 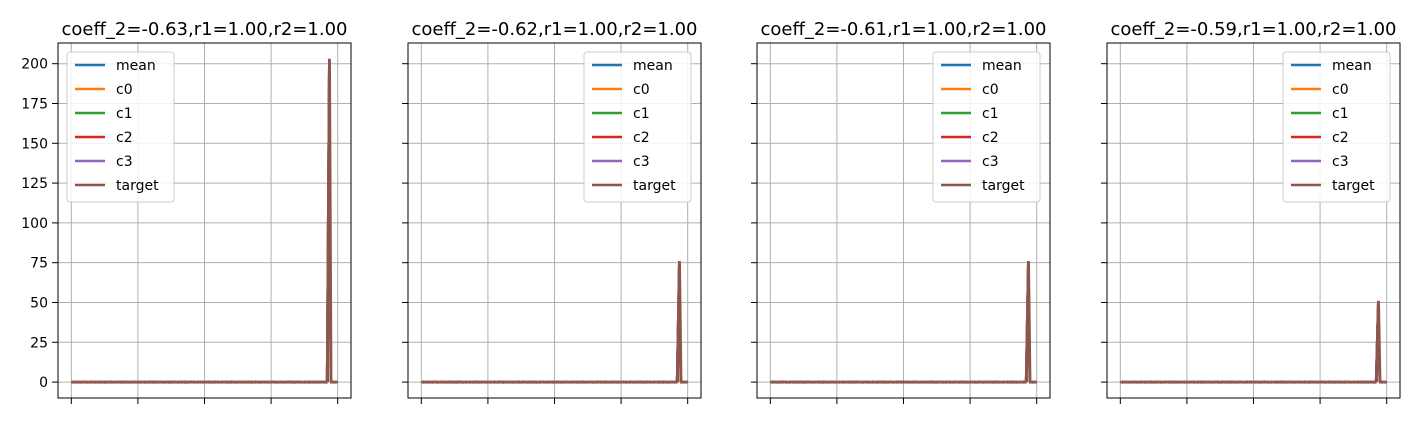 I want to click on y-tick-label: 125, so click(x=34, y=184).